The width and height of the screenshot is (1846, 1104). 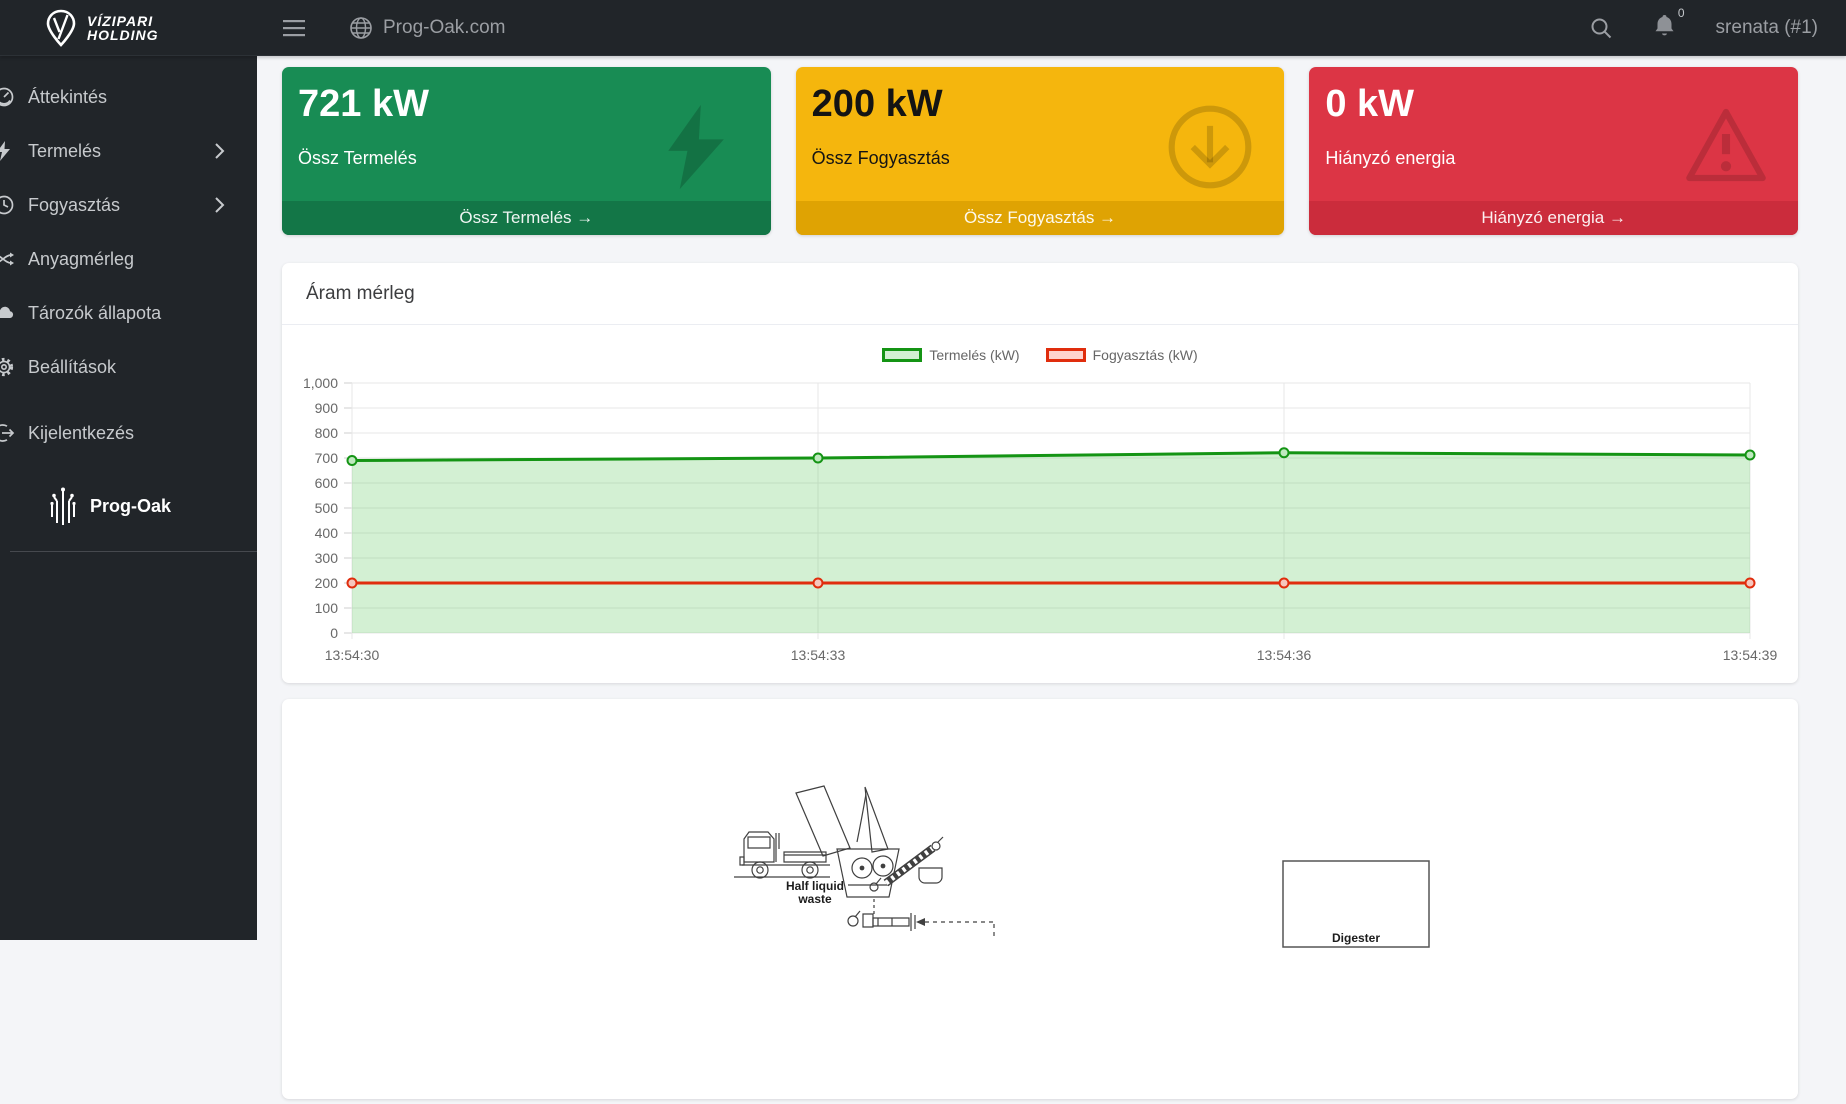 What do you see at coordinates (8, 259) in the screenshot?
I see `shuffle-icon` at bounding box center [8, 259].